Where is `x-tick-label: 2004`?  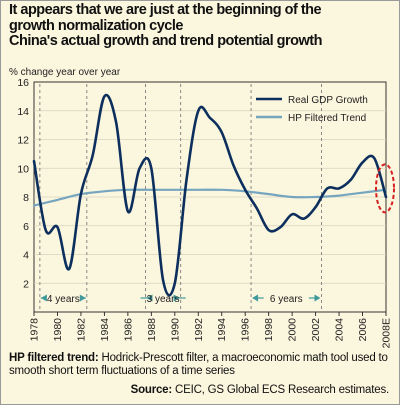 x-tick-label: 2004 is located at coordinates (340, 330).